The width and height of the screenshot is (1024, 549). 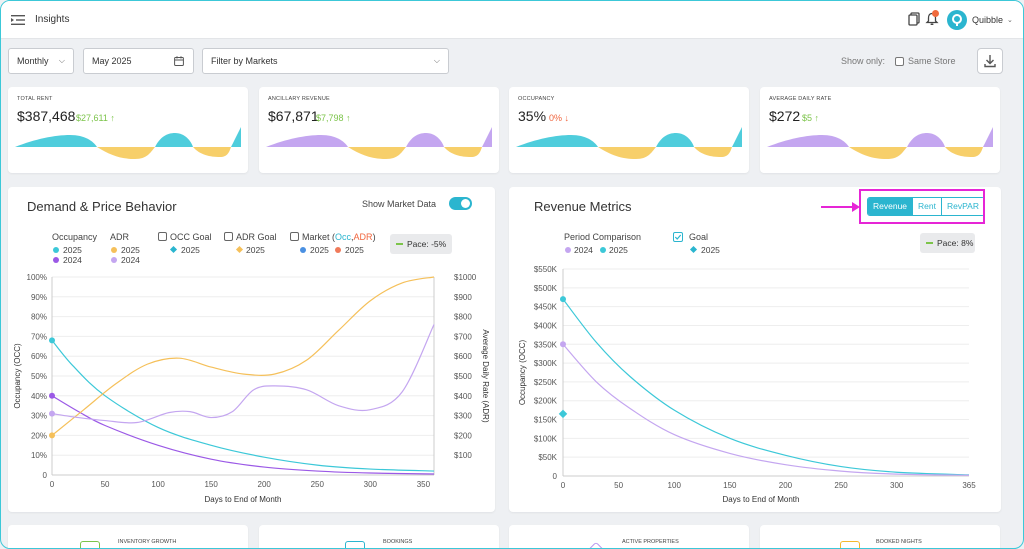 What do you see at coordinates (303, 250) in the screenshot?
I see `legend-dot` at bounding box center [303, 250].